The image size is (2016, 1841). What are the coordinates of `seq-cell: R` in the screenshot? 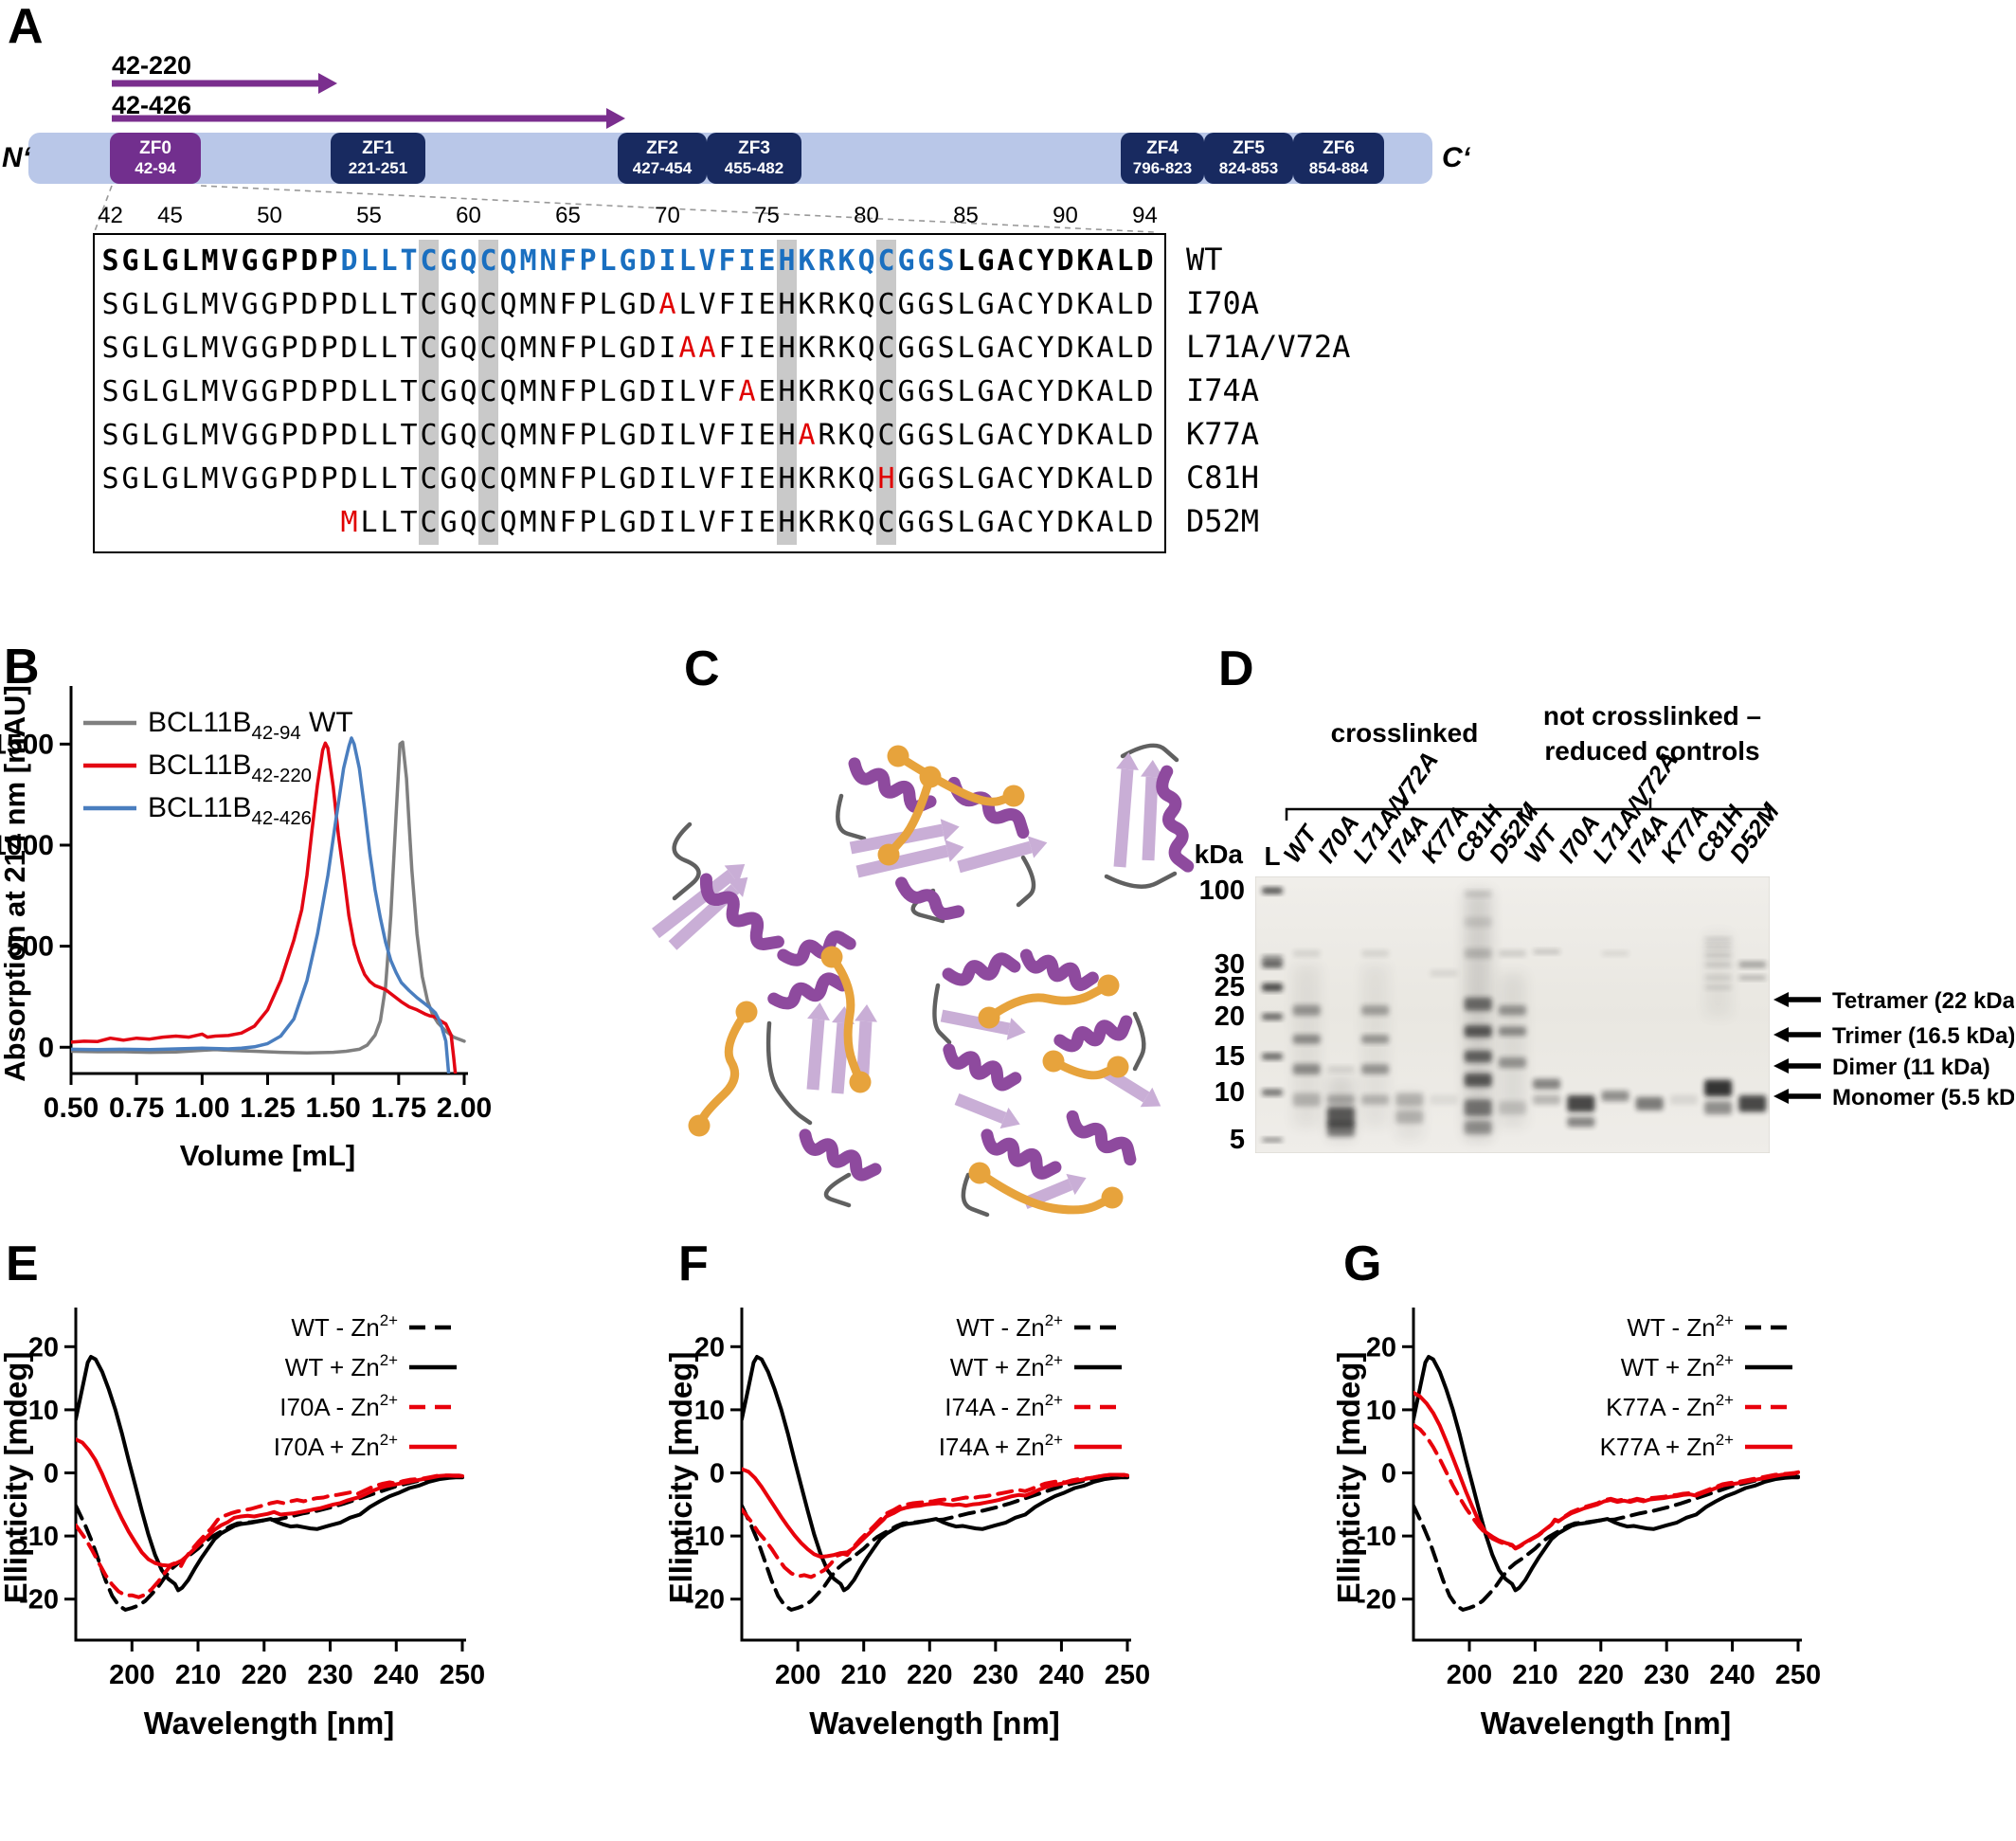 It's located at (827, 391).